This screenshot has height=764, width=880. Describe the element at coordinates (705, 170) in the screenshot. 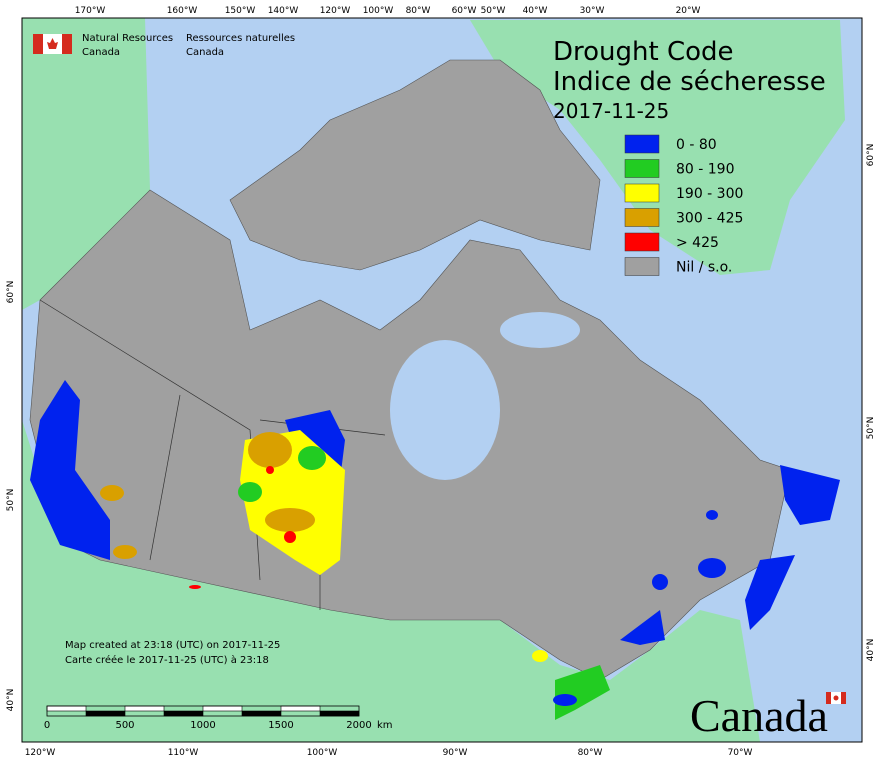

I see `legend-label: 80 - 190` at that location.